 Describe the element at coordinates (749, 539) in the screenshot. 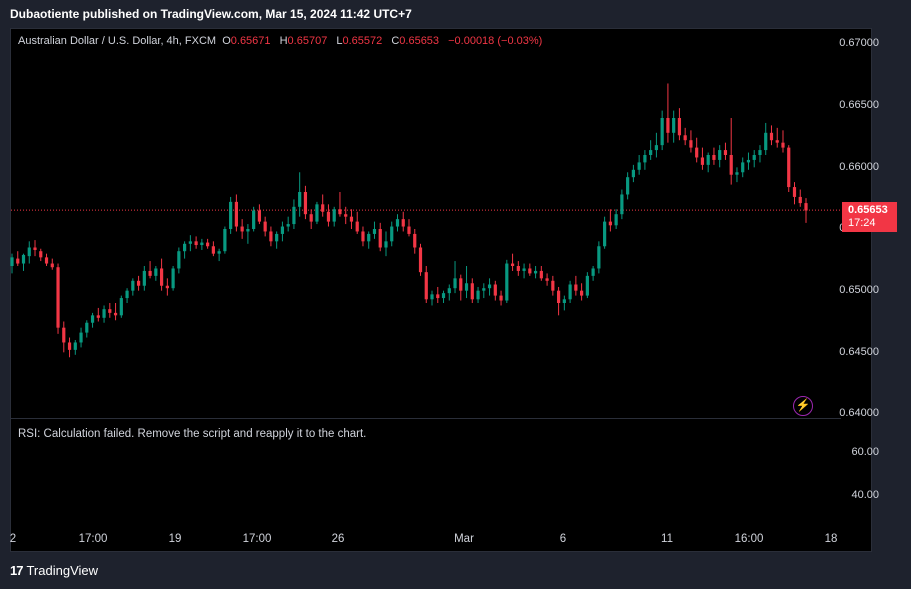

I see `time-tick: 16:00` at that location.